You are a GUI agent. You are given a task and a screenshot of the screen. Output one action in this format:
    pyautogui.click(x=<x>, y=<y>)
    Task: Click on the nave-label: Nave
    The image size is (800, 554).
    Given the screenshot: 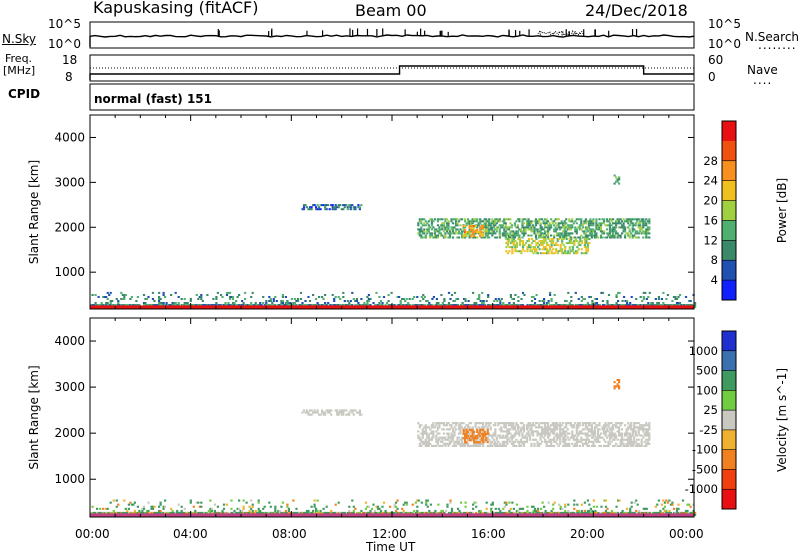 What is the action you would take?
    pyautogui.click(x=762, y=70)
    